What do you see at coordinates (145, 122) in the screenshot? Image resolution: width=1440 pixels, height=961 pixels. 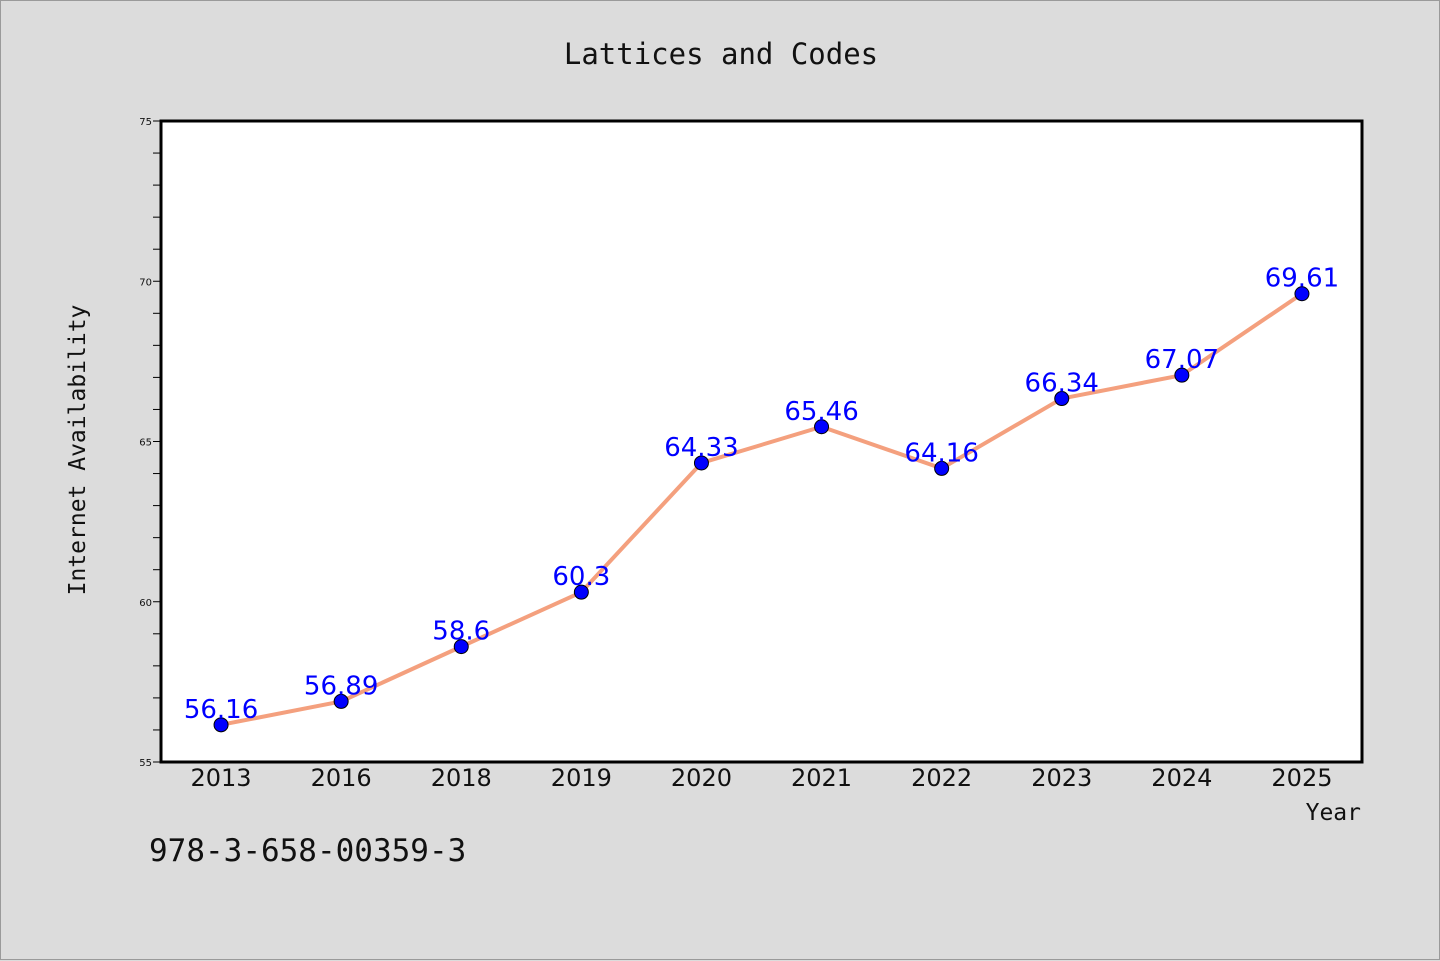 I see `y-tick-label: 75` at bounding box center [145, 122].